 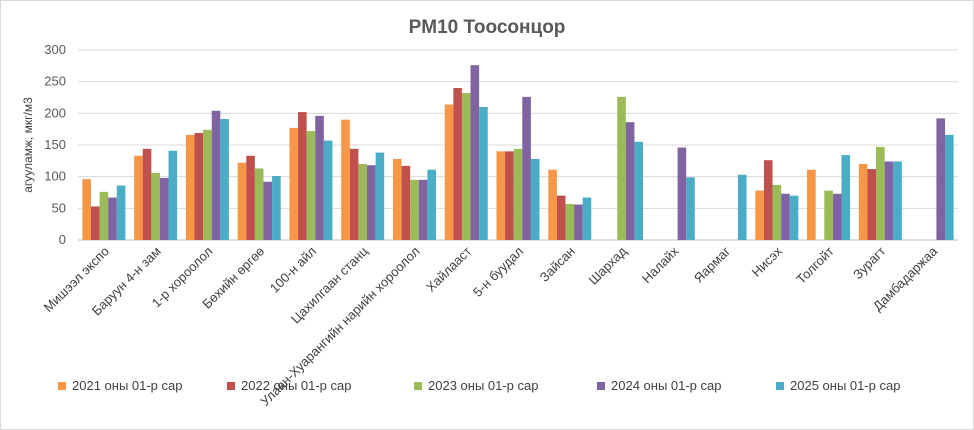 What do you see at coordinates (487, 27) in the screenshot?
I see `chart-title: PM10 Тоосонцор` at bounding box center [487, 27].